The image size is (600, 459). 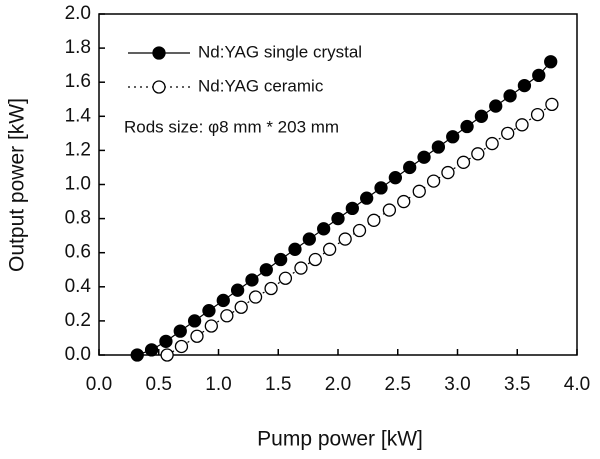 What do you see at coordinates (78, 13) in the screenshot?
I see `y-tick-label: 2.0` at bounding box center [78, 13].